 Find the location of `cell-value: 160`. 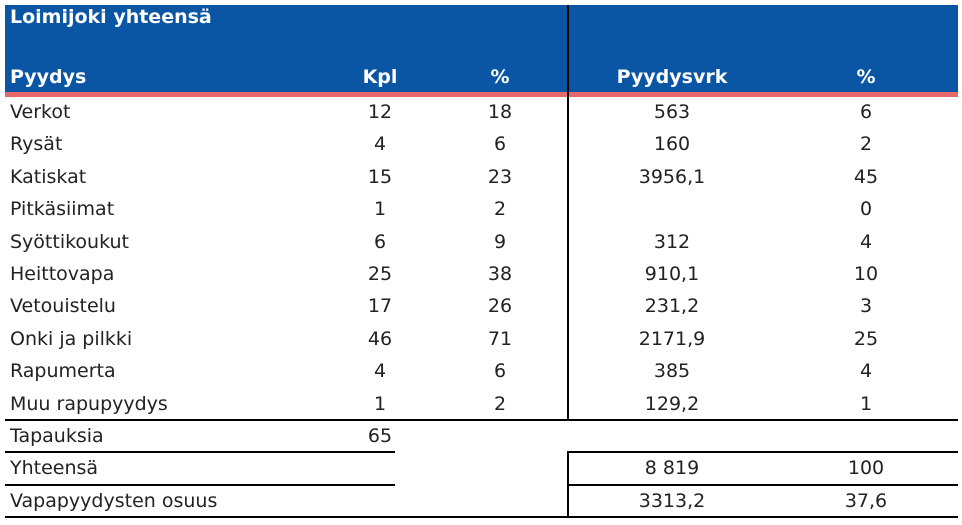

cell-value: 160 is located at coordinates (672, 144).